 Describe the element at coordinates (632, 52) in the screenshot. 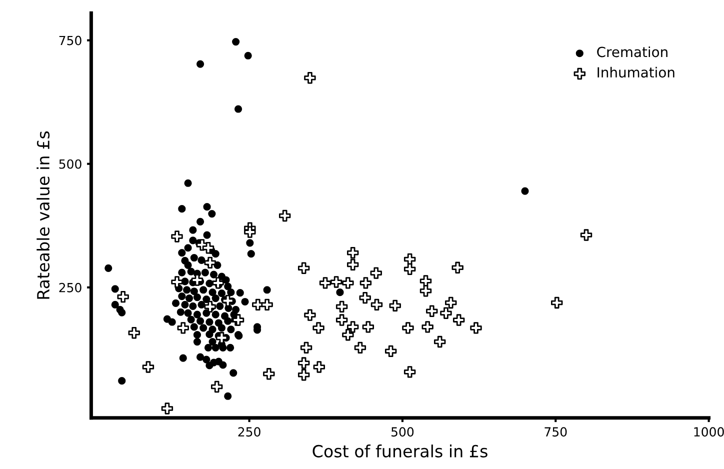

I see `legend-label: Cremation` at that location.